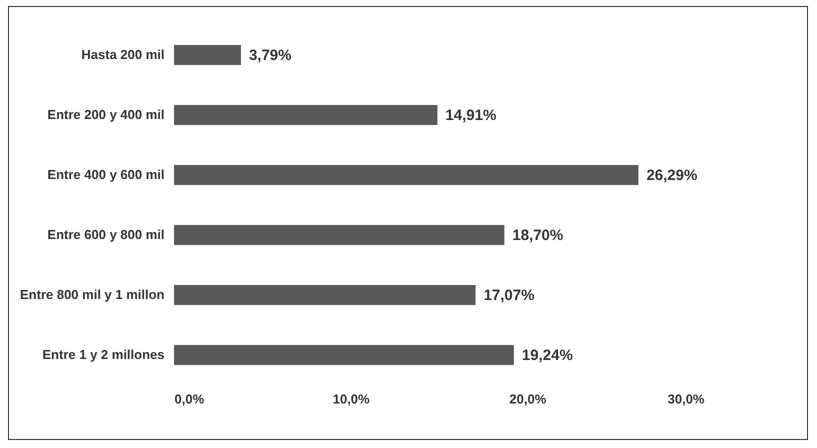 This screenshot has height=448, width=817. What do you see at coordinates (105, 234) in the screenshot?
I see `y-tick-label: Entre 600 y 800 mil` at bounding box center [105, 234].